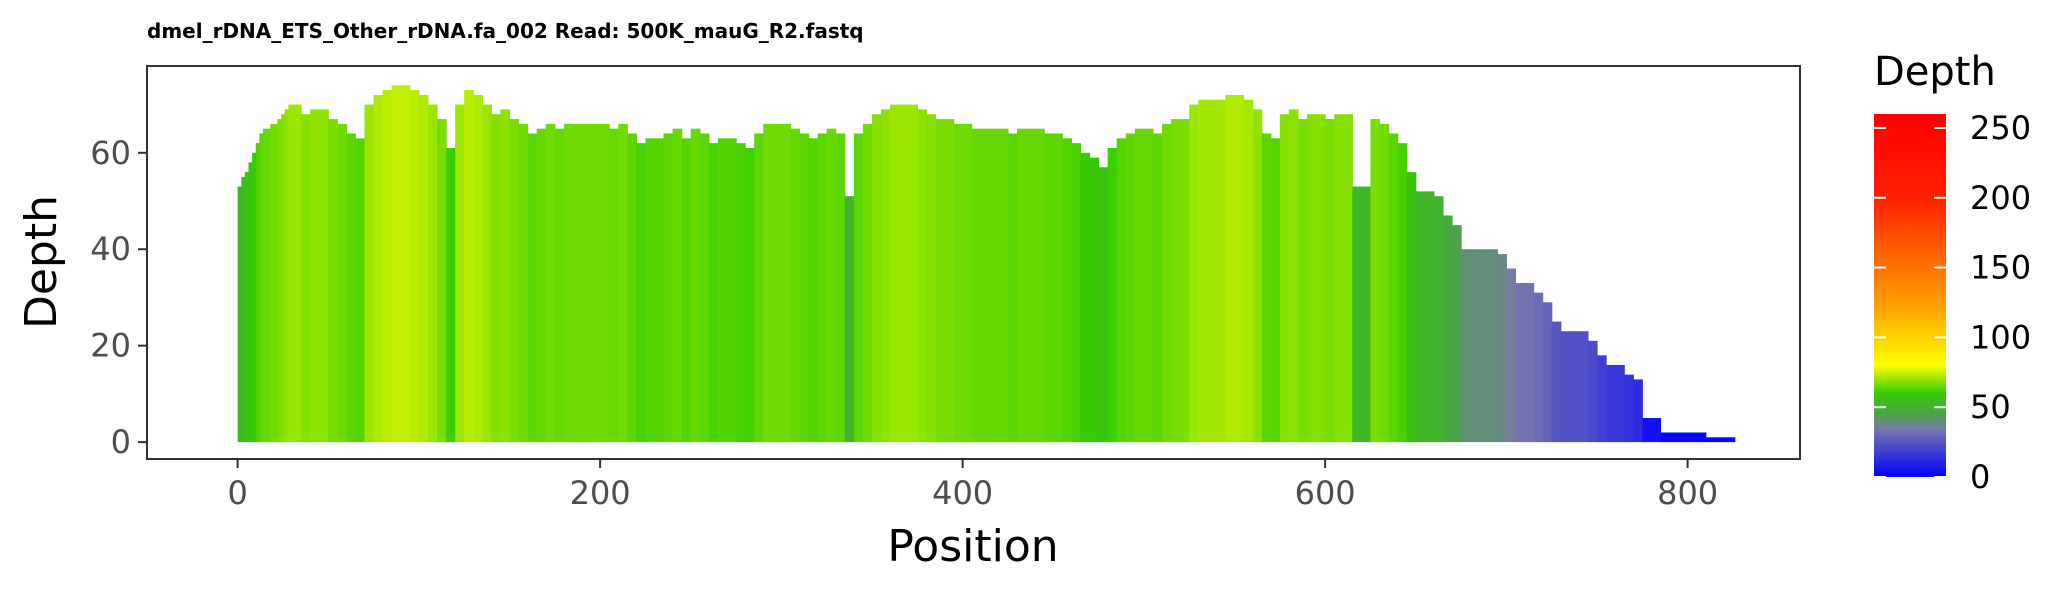 The image size is (2066, 590). Describe the element at coordinates (2000, 128) in the screenshot. I see `legend-tick-label: 250` at that location.